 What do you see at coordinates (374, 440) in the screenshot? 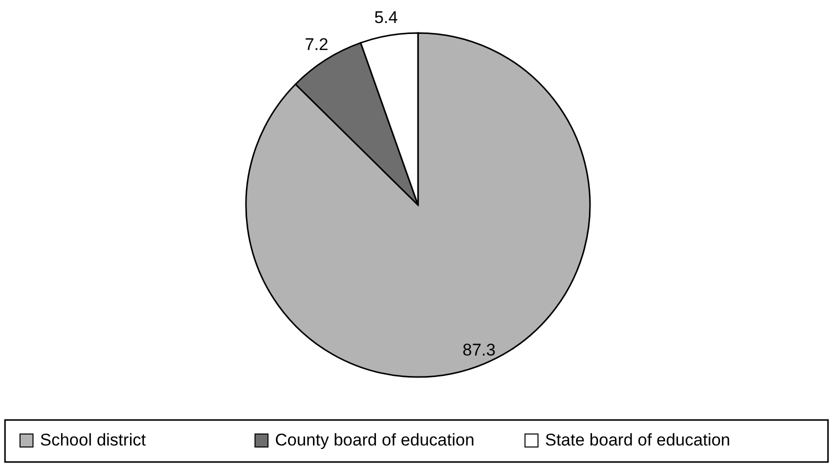
I see `legend-label: County board of education` at bounding box center [374, 440].